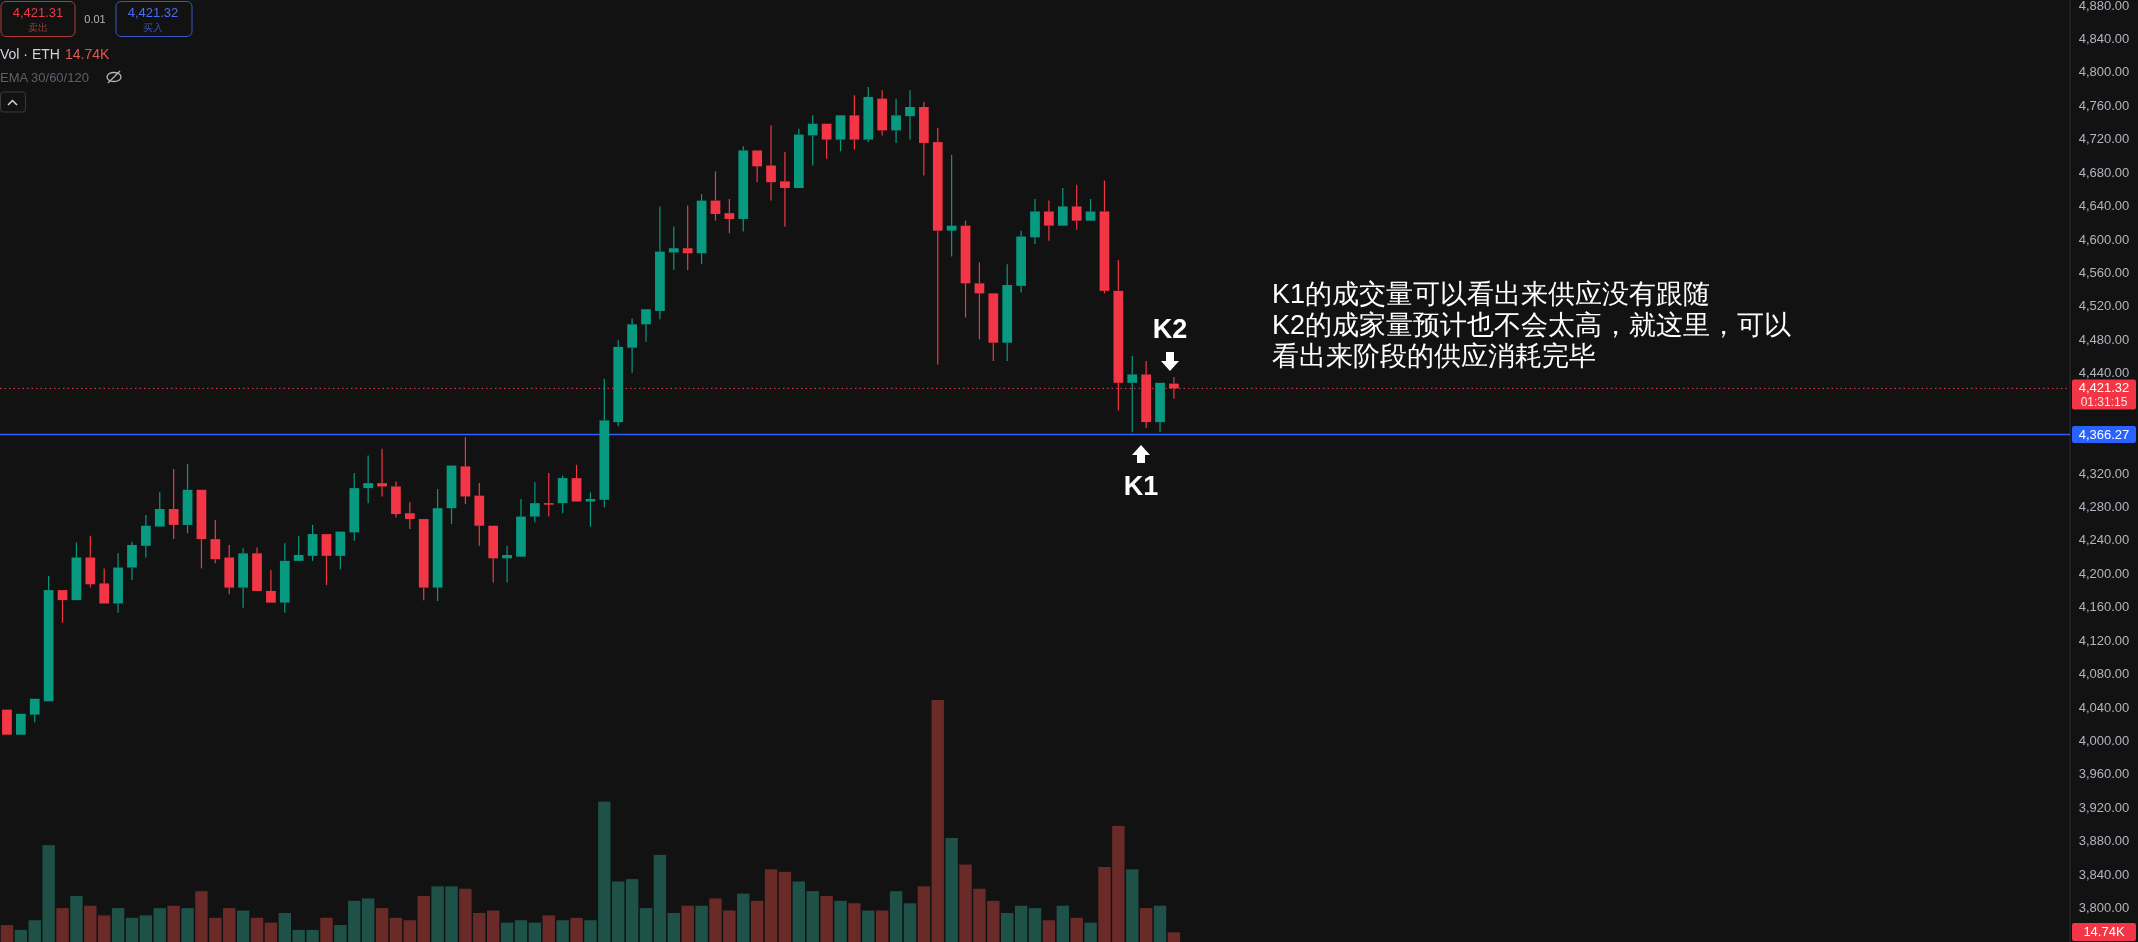 Image resolution: width=2138 pixels, height=942 pixels. Describe the element at coordinates (2104, 6) in the screenshot. I see `y-tick-label: 4,880.00` at that location.